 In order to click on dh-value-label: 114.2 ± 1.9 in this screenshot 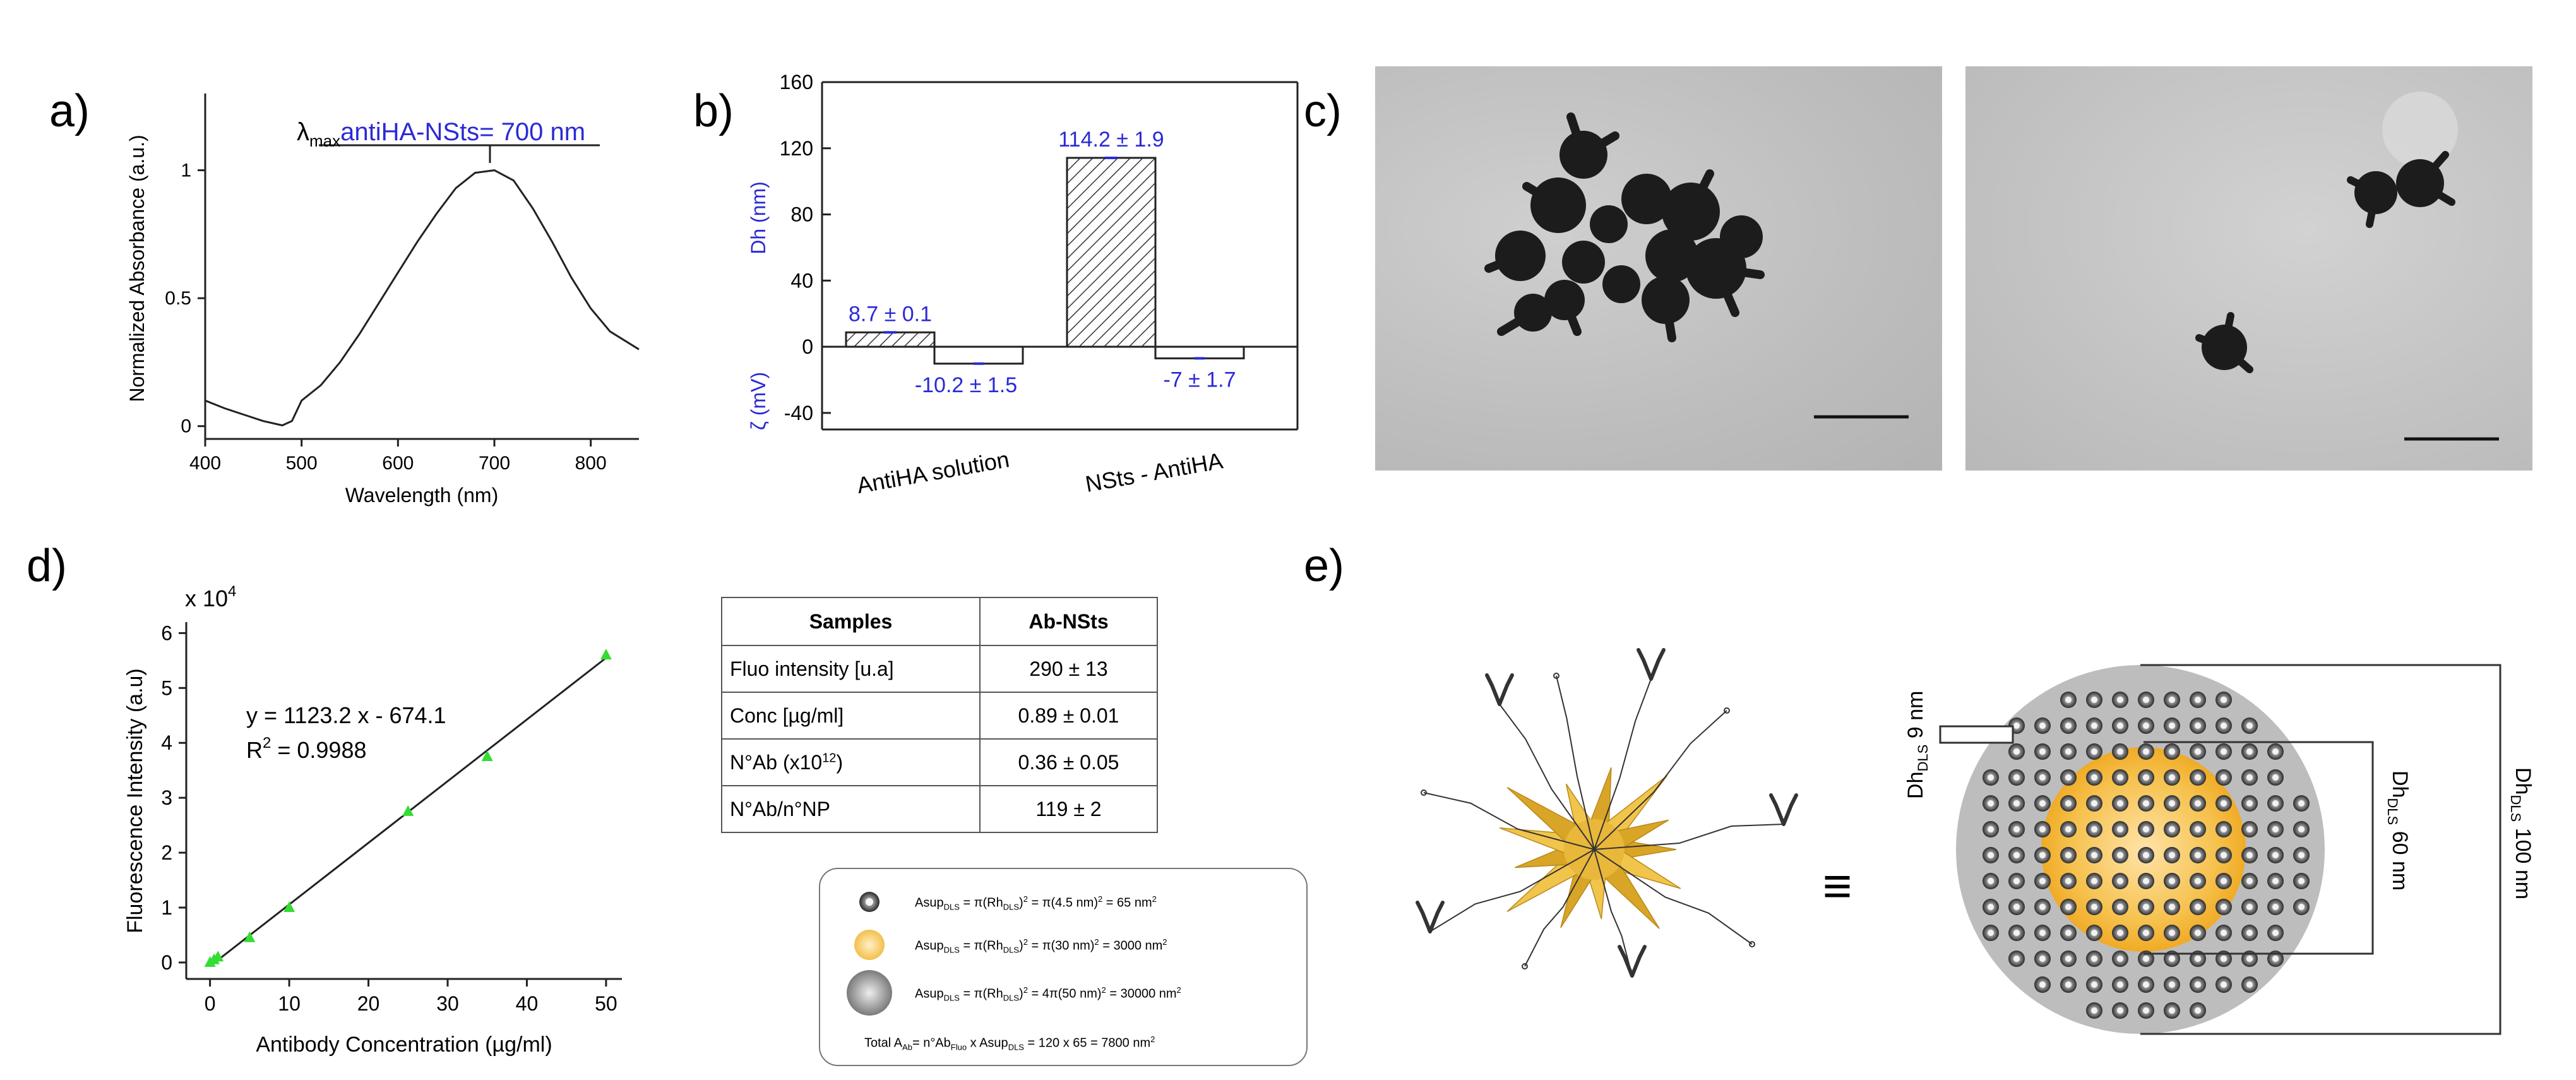, I will do `click(1111, 140)`.